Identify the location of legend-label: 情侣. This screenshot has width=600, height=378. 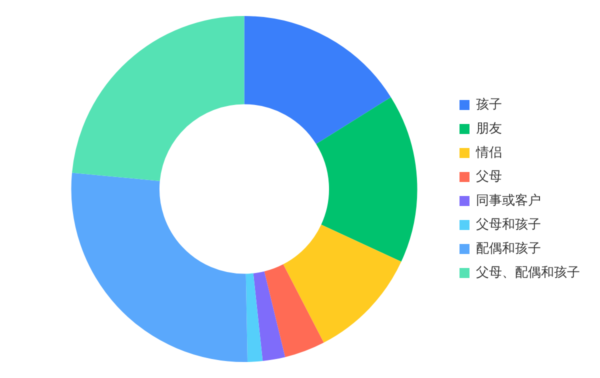
(488, 152).